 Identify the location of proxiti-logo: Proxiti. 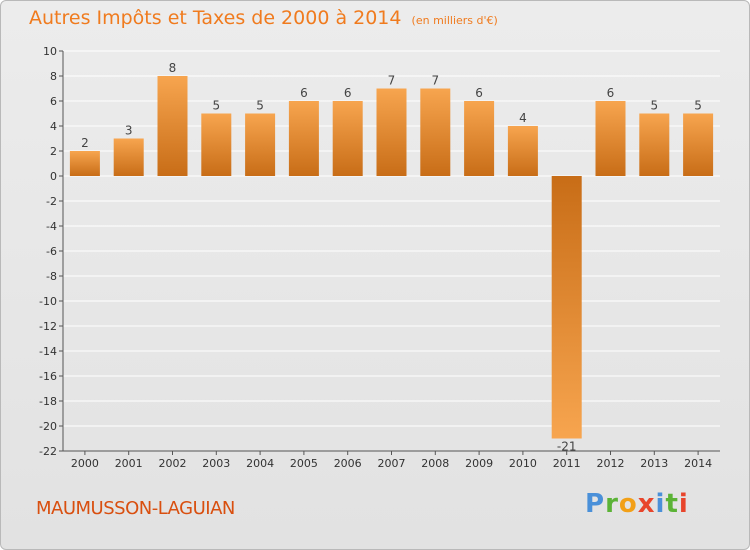
(637, 504).